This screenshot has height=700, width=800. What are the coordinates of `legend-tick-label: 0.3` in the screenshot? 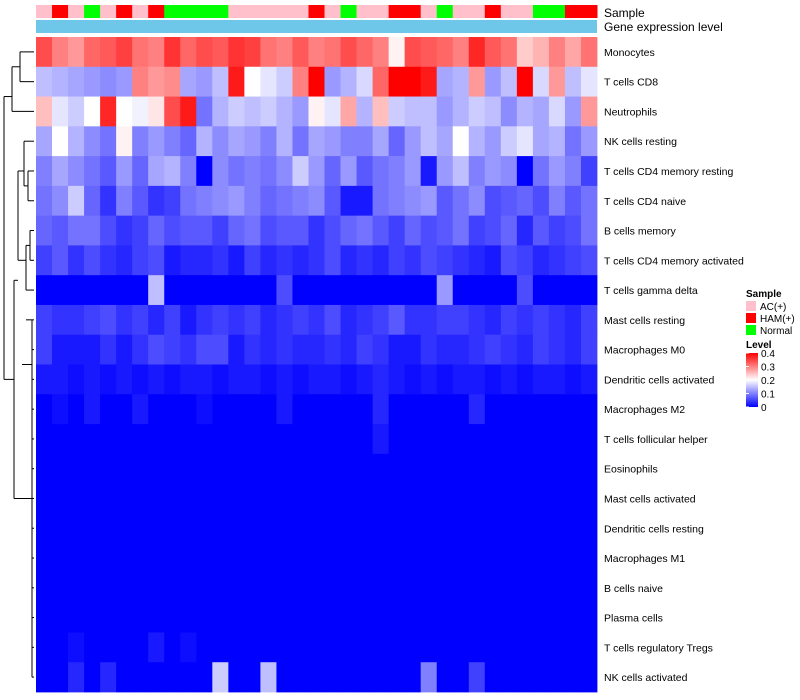 It's located at (768, 368).